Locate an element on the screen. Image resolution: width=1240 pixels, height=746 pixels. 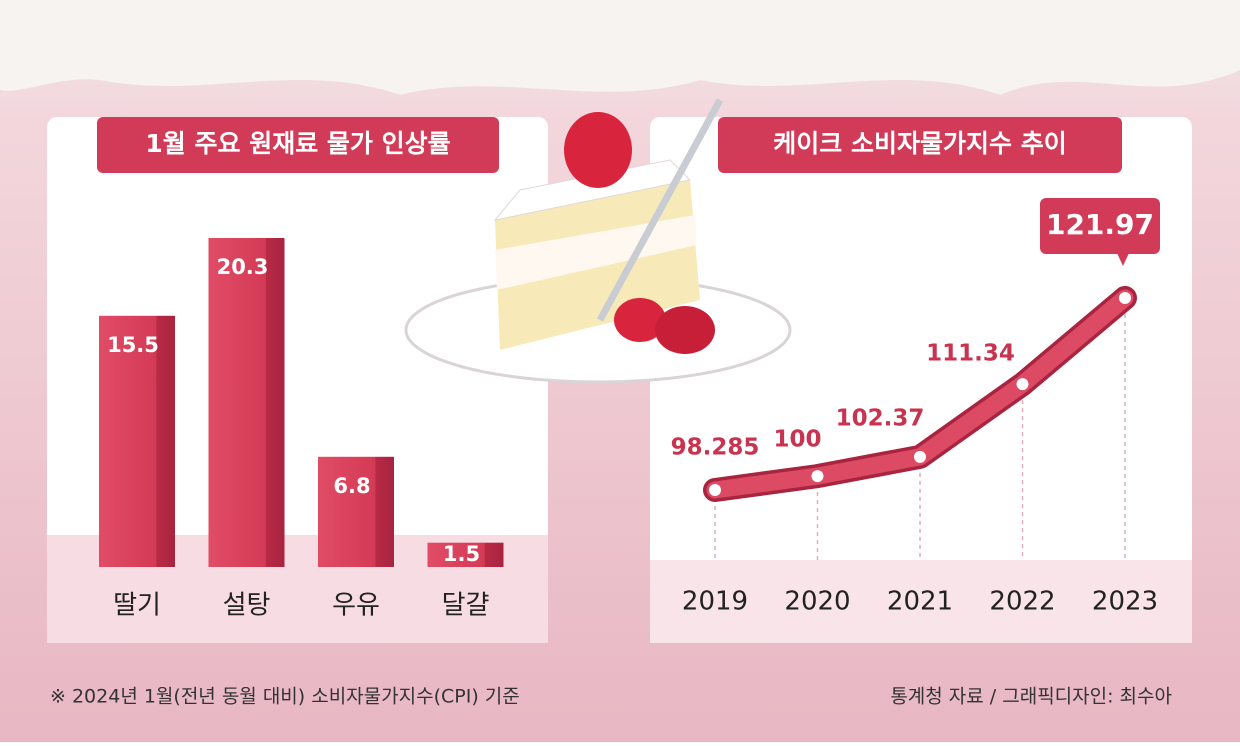
x-tick-label: 딸기 is located at coordinates (137, 606).